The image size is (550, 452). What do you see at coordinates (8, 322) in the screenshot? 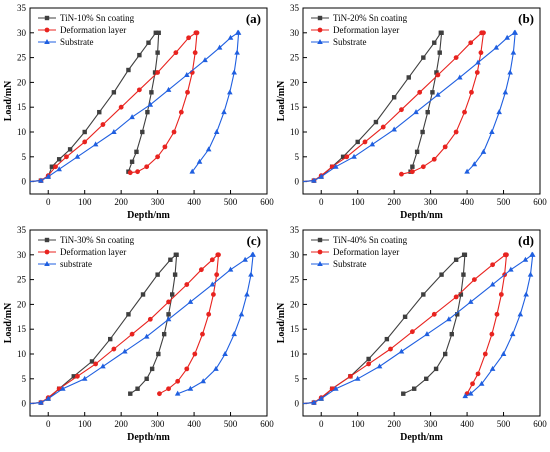
I see `y-axis-label: Load/mN` at bounding box center [8, 322].